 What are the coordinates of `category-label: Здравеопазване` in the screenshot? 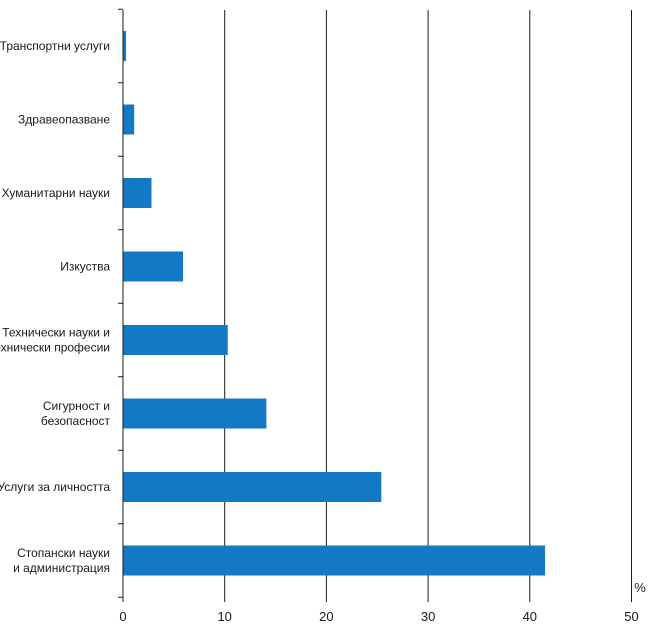 It's located at (64, 120).